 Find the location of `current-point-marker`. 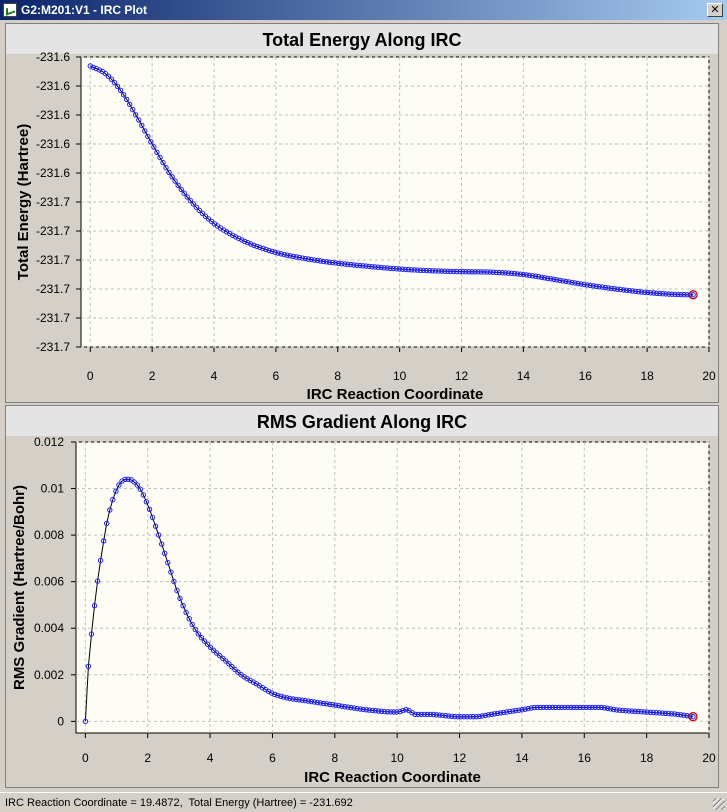

current-point-marker is located at coordinates (693, 295).